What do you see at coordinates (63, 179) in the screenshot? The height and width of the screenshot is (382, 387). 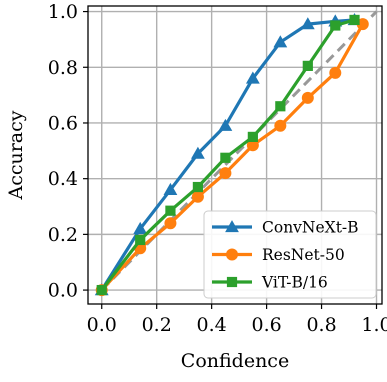 I see `y-tick-label: 0.4` at bounding box center [63, 179].